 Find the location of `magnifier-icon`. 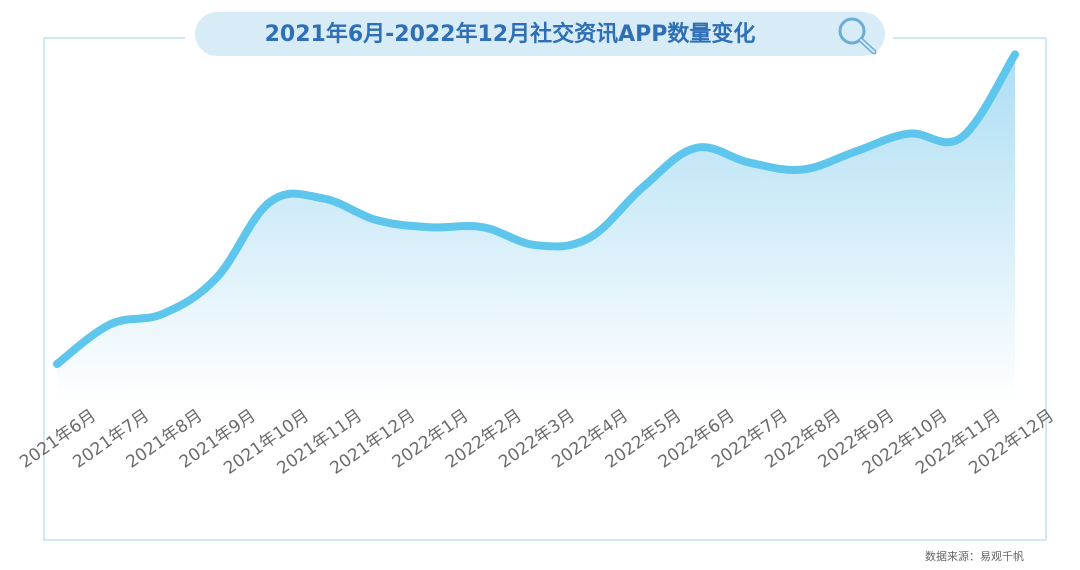

magnifier-icon is located at coordinates (857, 36).